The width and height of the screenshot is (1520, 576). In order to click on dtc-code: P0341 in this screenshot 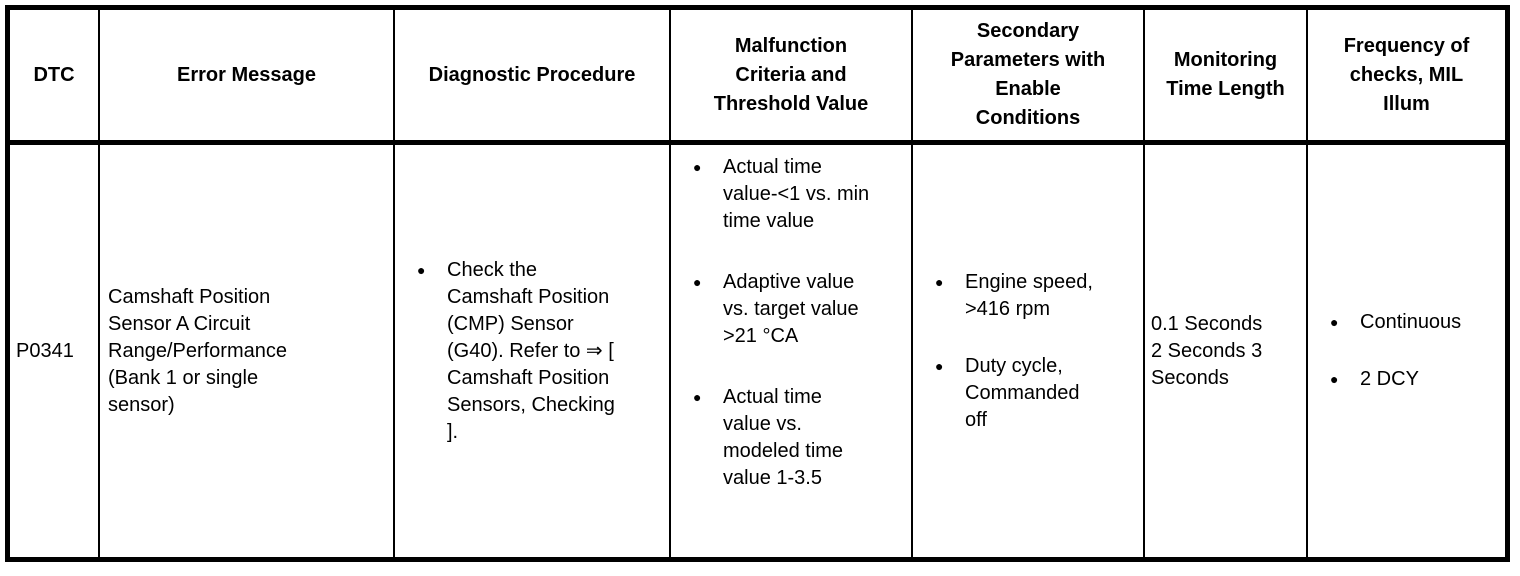, I will do `click(45, 350)`.